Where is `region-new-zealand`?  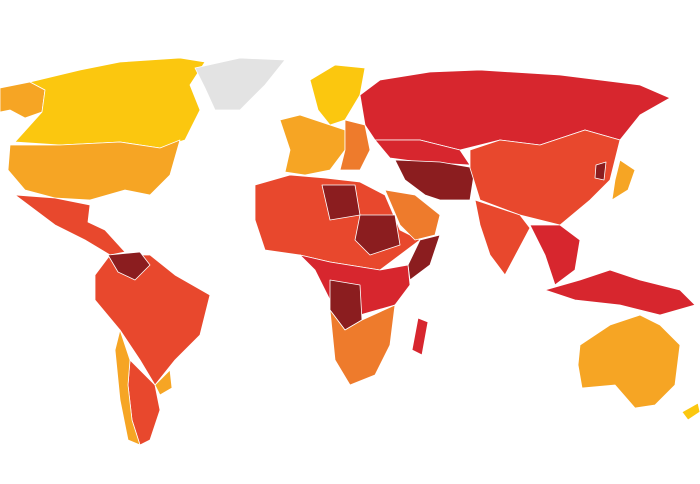 region-new-zealand is located at coordinates (690, 411).